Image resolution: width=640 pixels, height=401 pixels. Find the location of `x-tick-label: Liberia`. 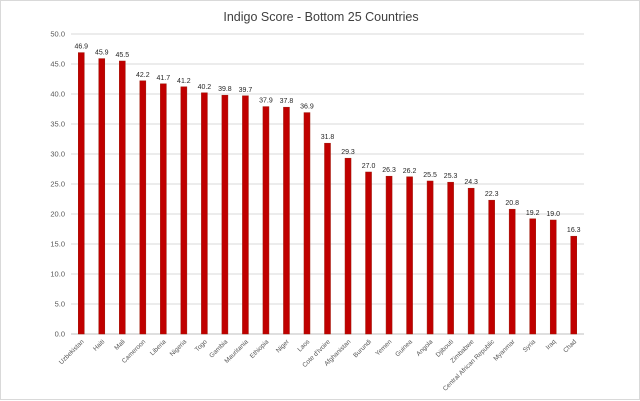

x-tick-label: Liberia is located at coordinates (158, 347).